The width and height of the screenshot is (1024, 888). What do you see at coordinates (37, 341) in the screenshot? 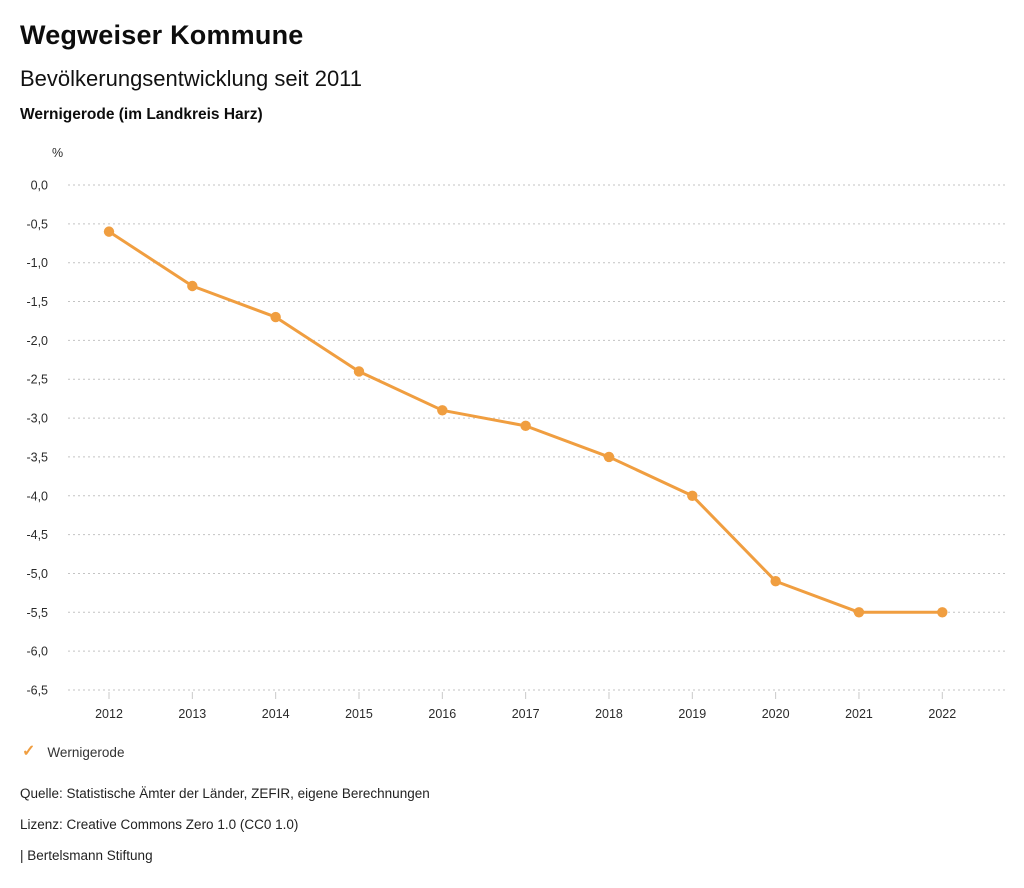
I see `y-tick-label: -2,0` at bounding box center [37, 341].